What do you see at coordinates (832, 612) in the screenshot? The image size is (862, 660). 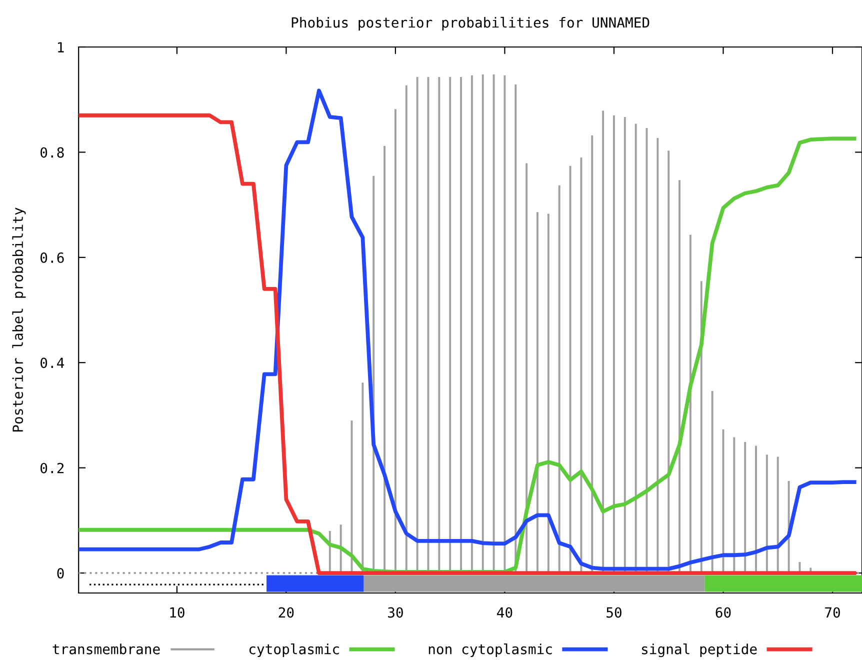 I see `x-tick-label: 70` at bounding box center [832, 612].